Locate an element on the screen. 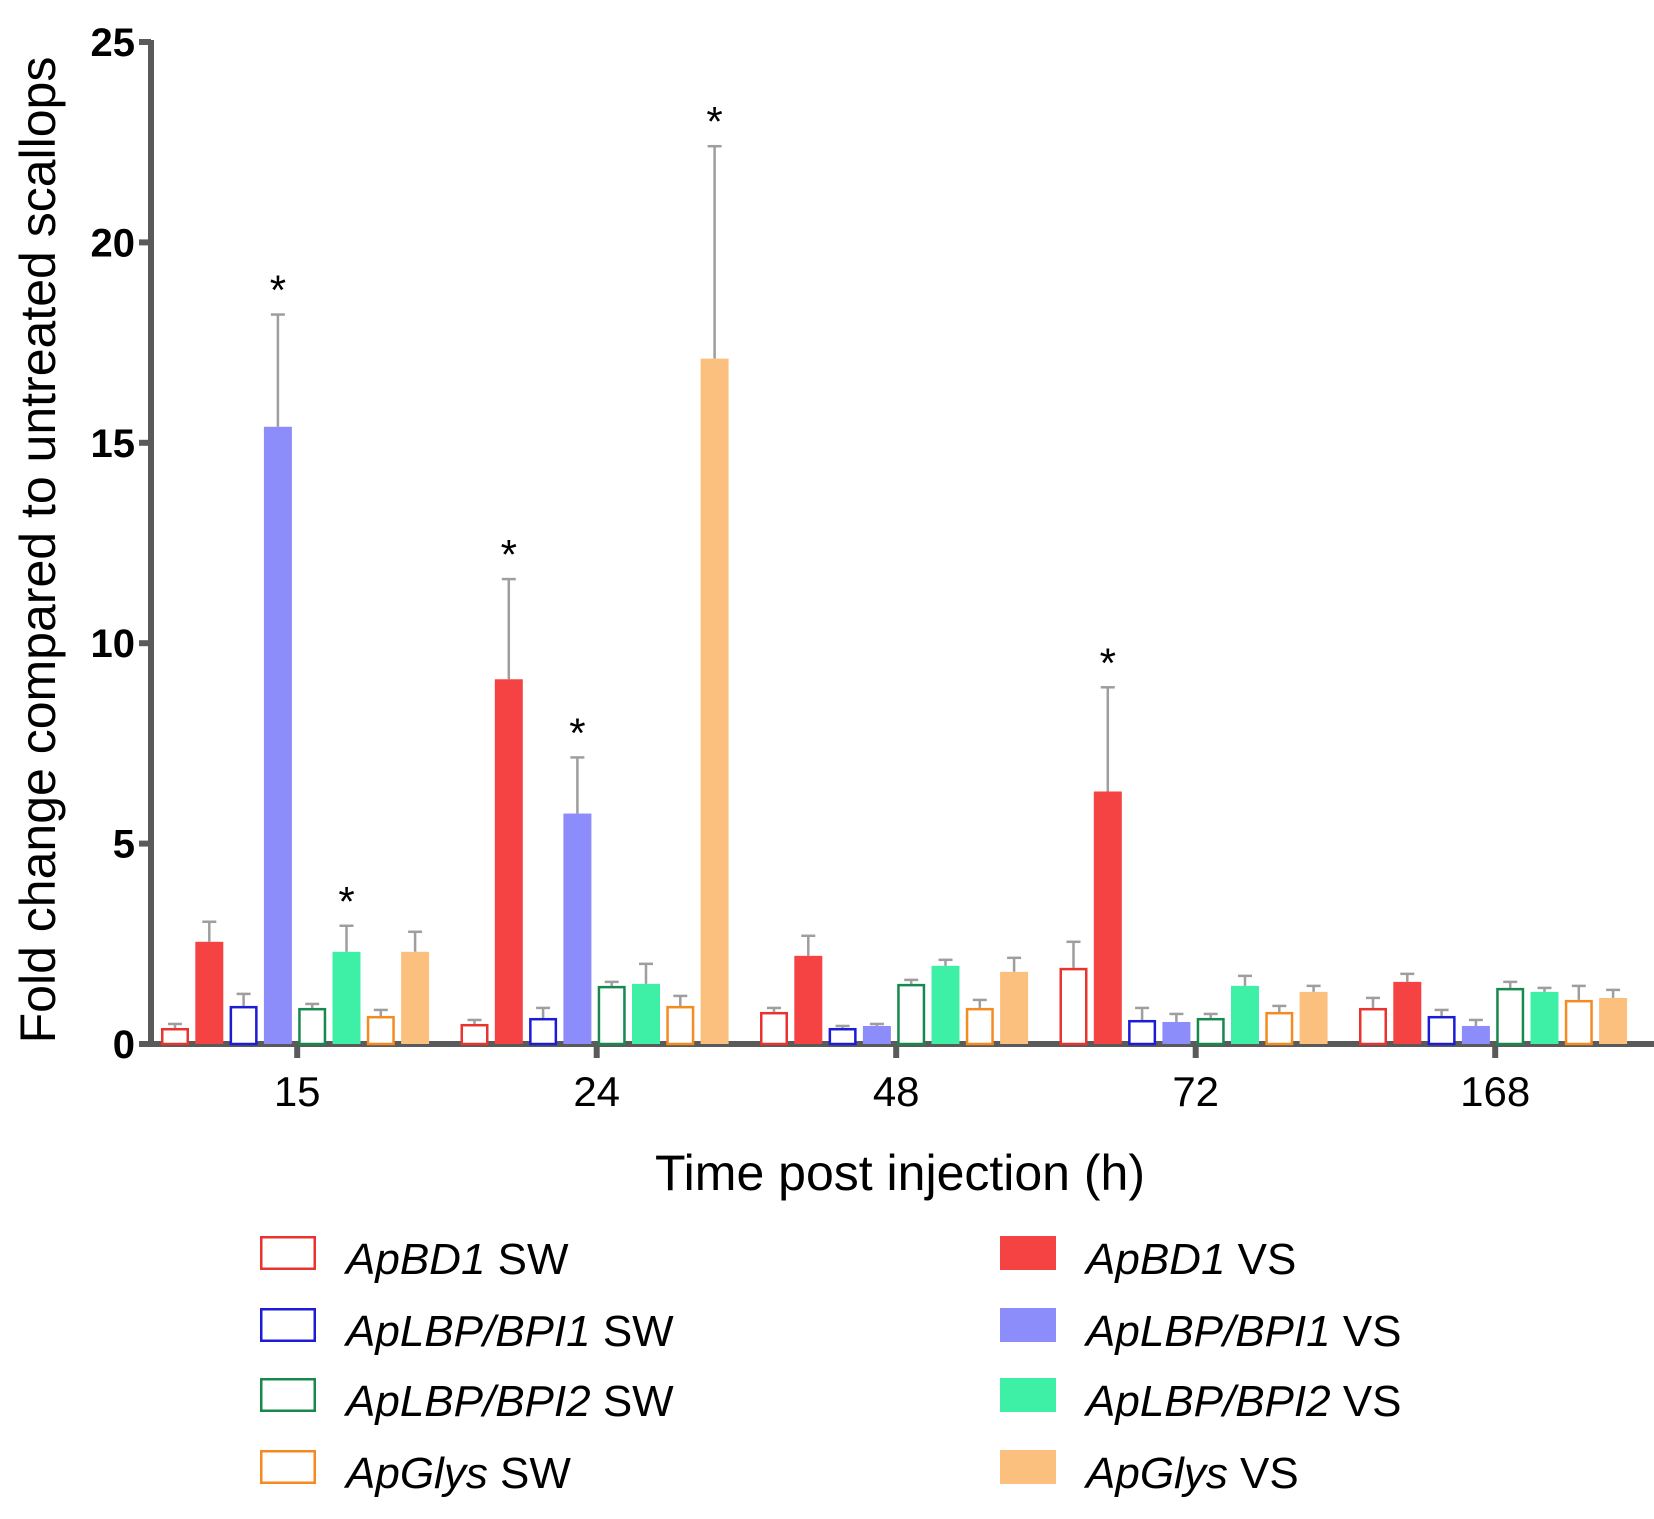  legend-label: ApGlys VS is located at coordinates (1191, 1473).